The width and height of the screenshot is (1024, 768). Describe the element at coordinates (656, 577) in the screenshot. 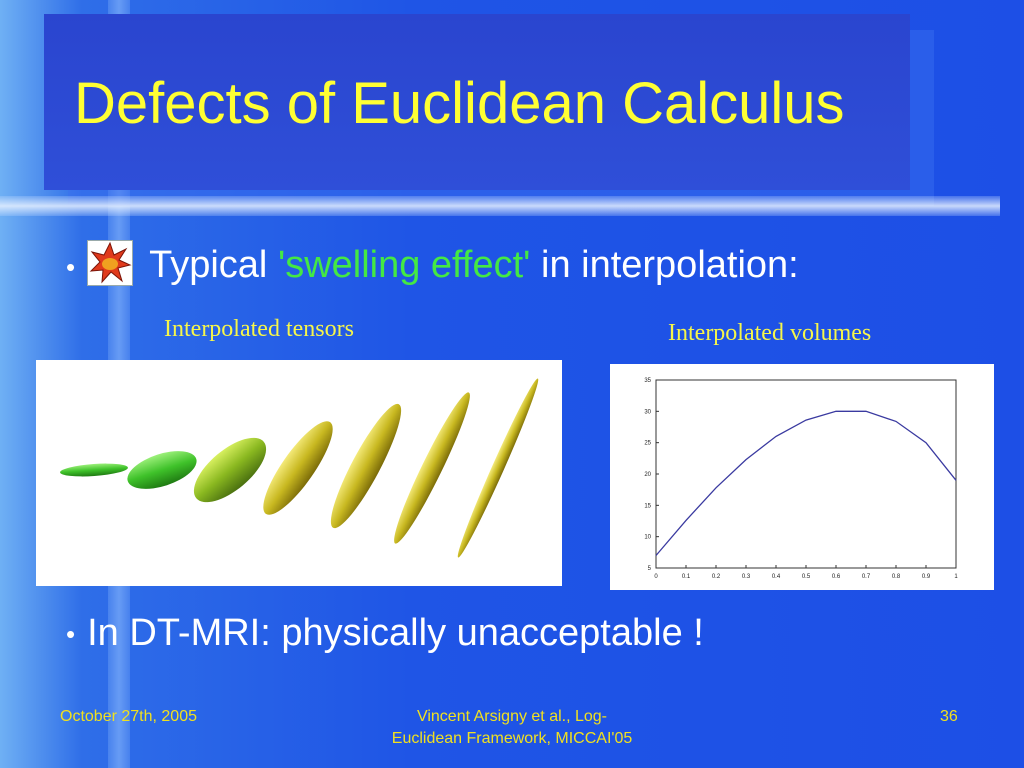

I see `x-tick-label: 0` at that location.